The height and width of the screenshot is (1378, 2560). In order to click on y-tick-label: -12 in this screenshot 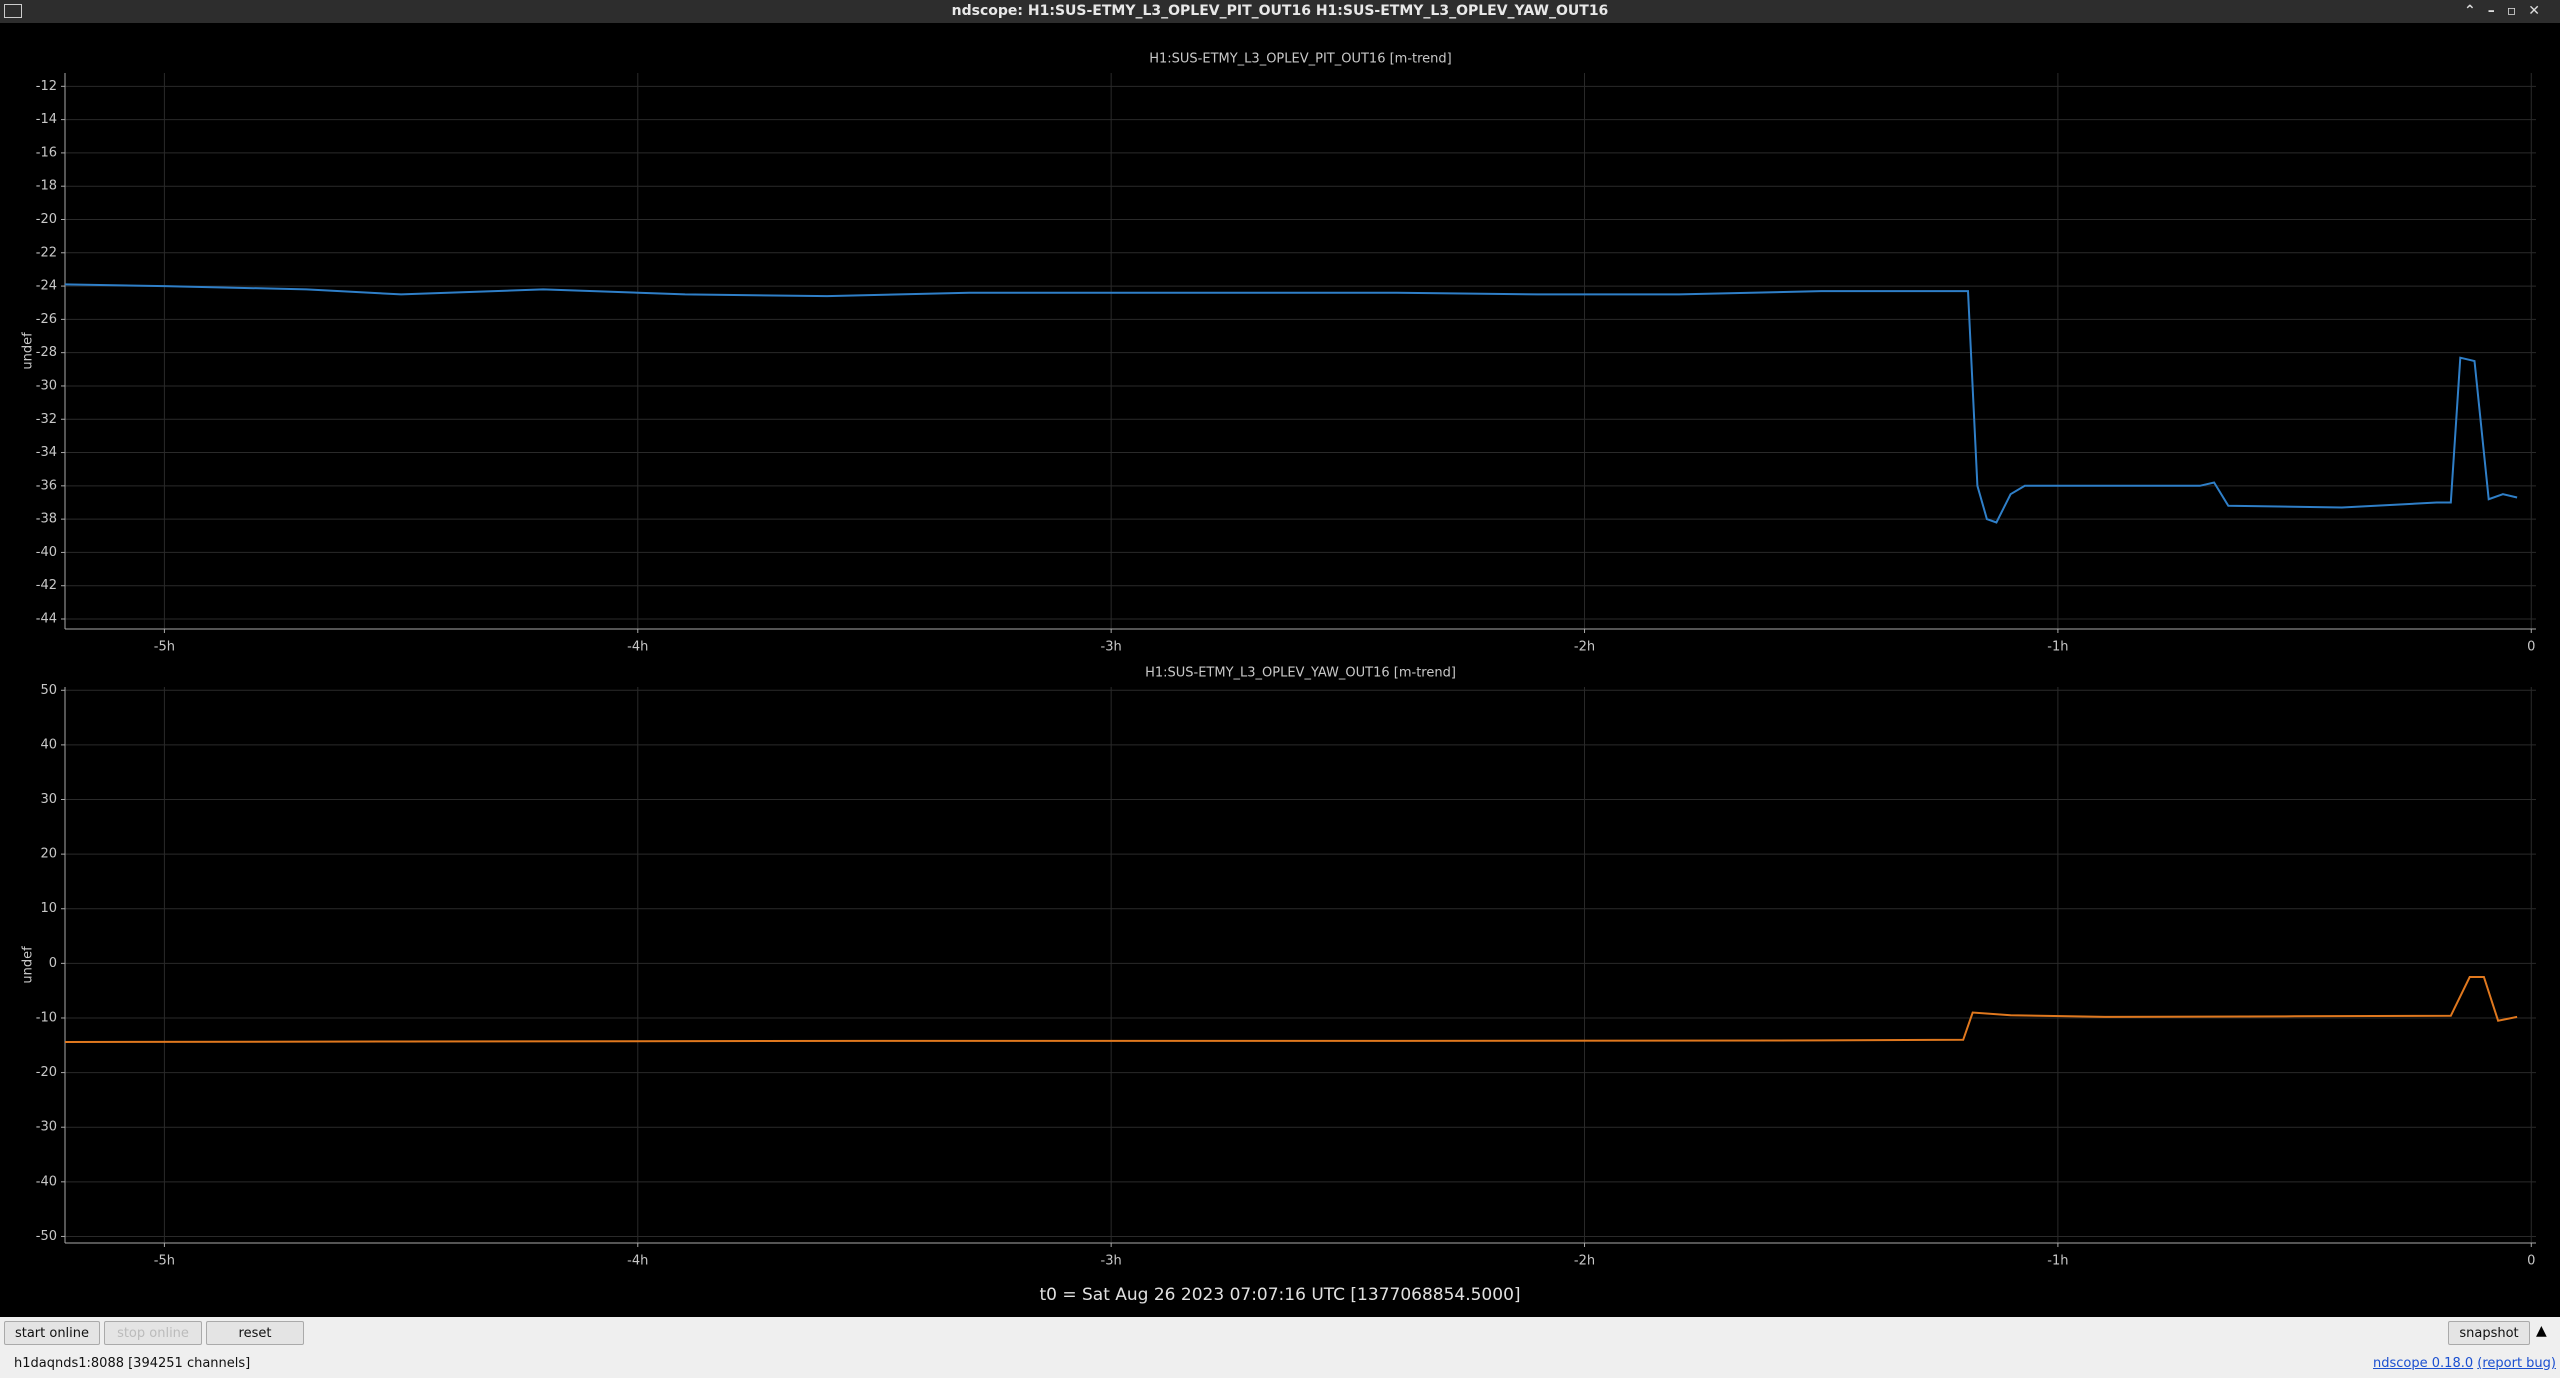, I will do `click(46, 86)`.